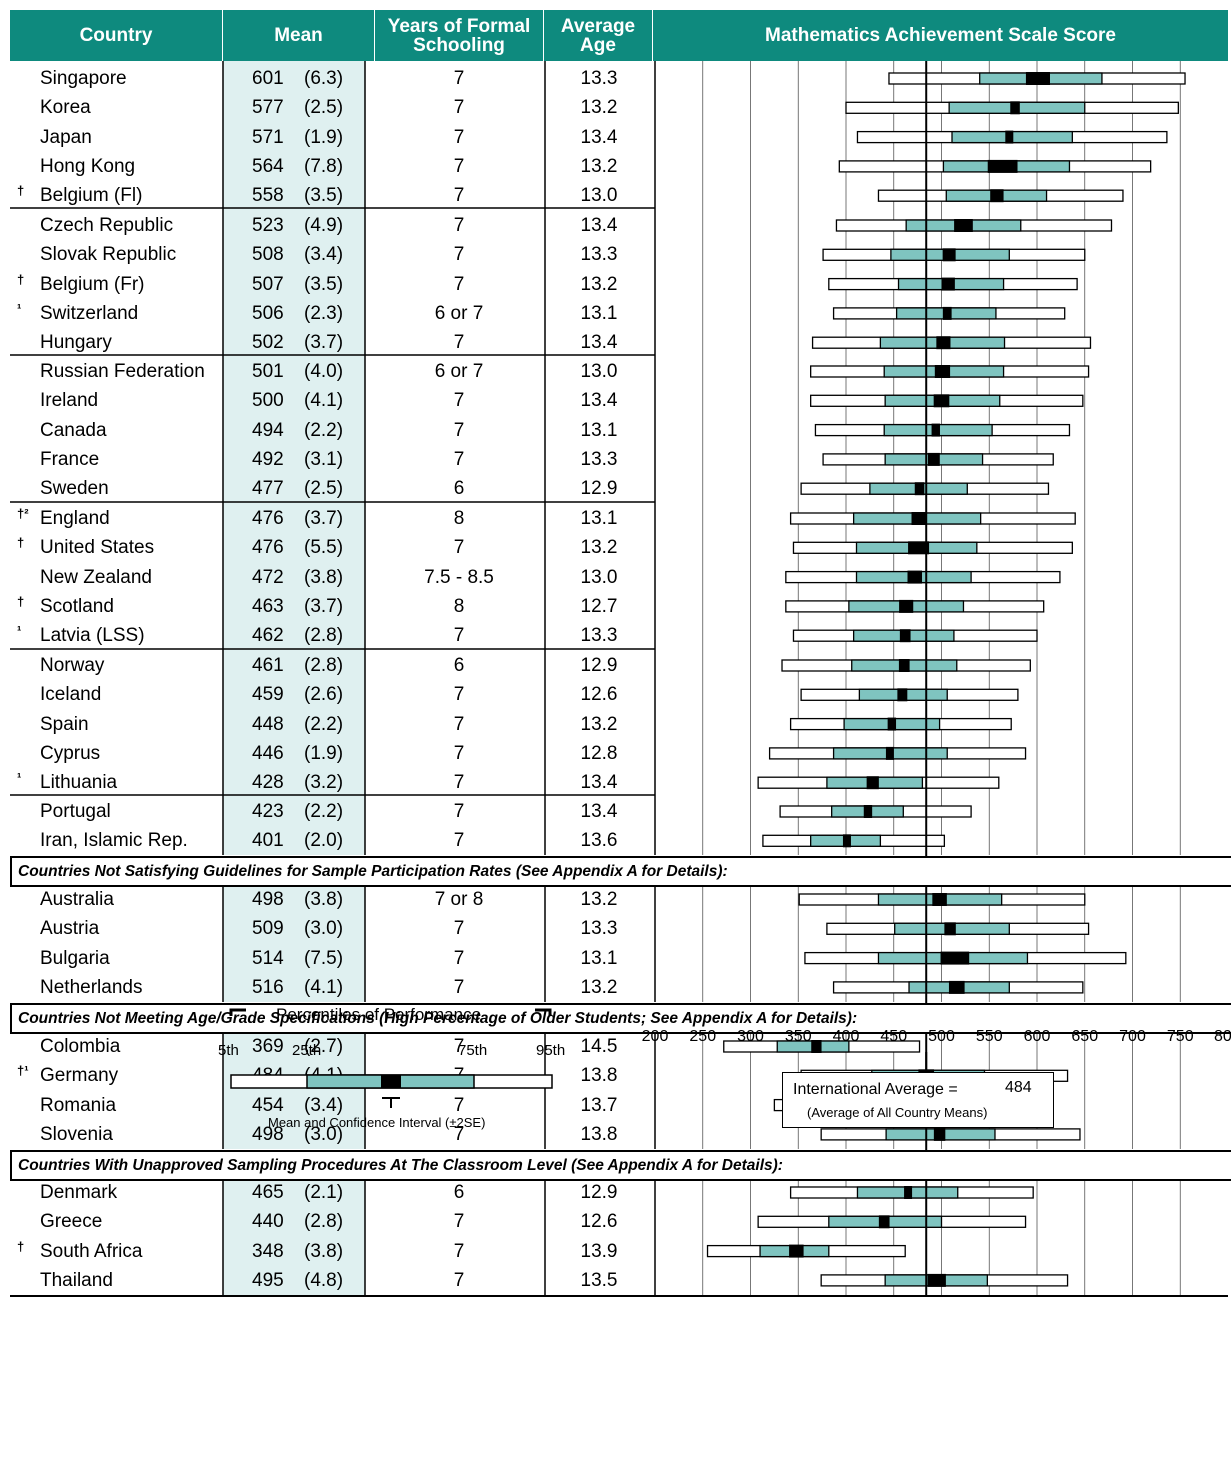  I want to click on country-name: Scotland, so click(77, 606).